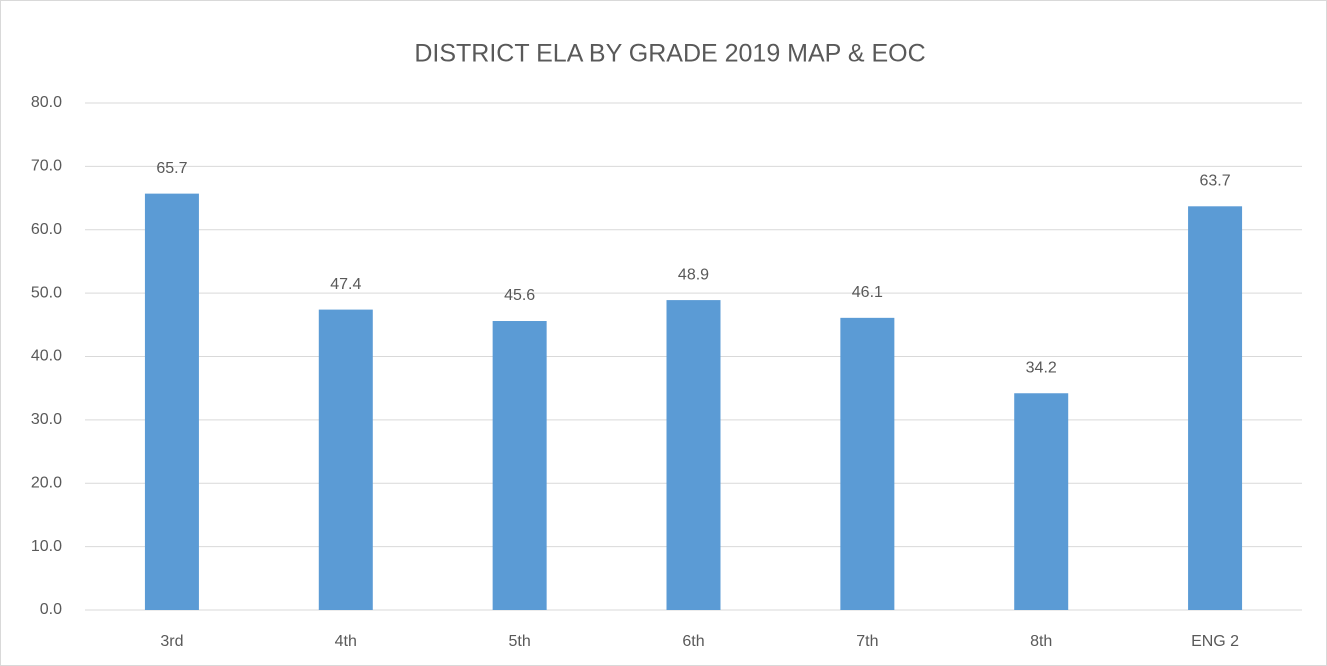 This screenshot has height=666, width=1327. I want to click on x-tick-label: 4th, so click(346, 641).